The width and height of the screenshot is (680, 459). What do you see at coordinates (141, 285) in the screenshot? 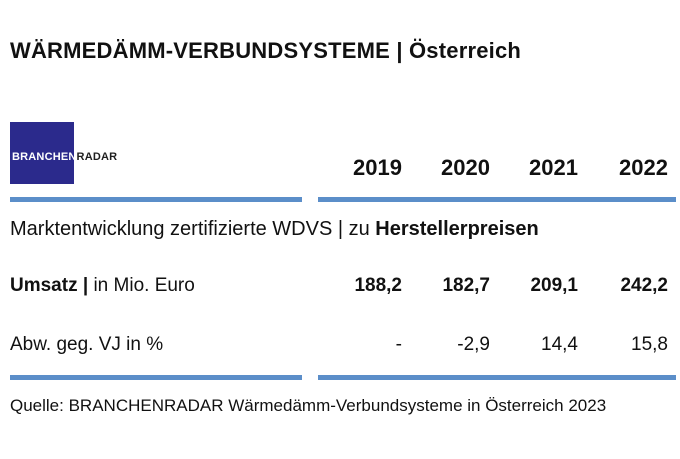
I see `row-label-regular: in Mio. Euro` at bounding box center [141, 285].